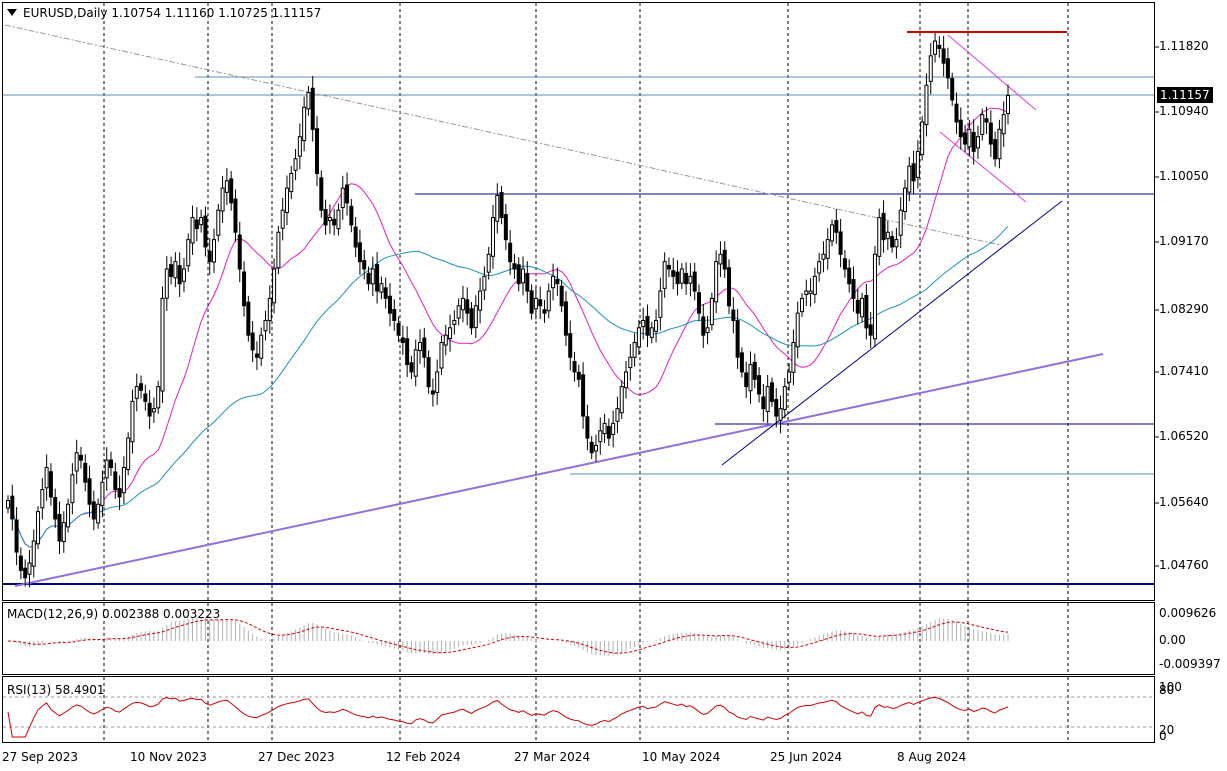 Image resolution: width=1227 pixels, height=771 pixels. Describe the element at coordinates (578, 717) in the screenshot. I see `rsi-plot` at that location.